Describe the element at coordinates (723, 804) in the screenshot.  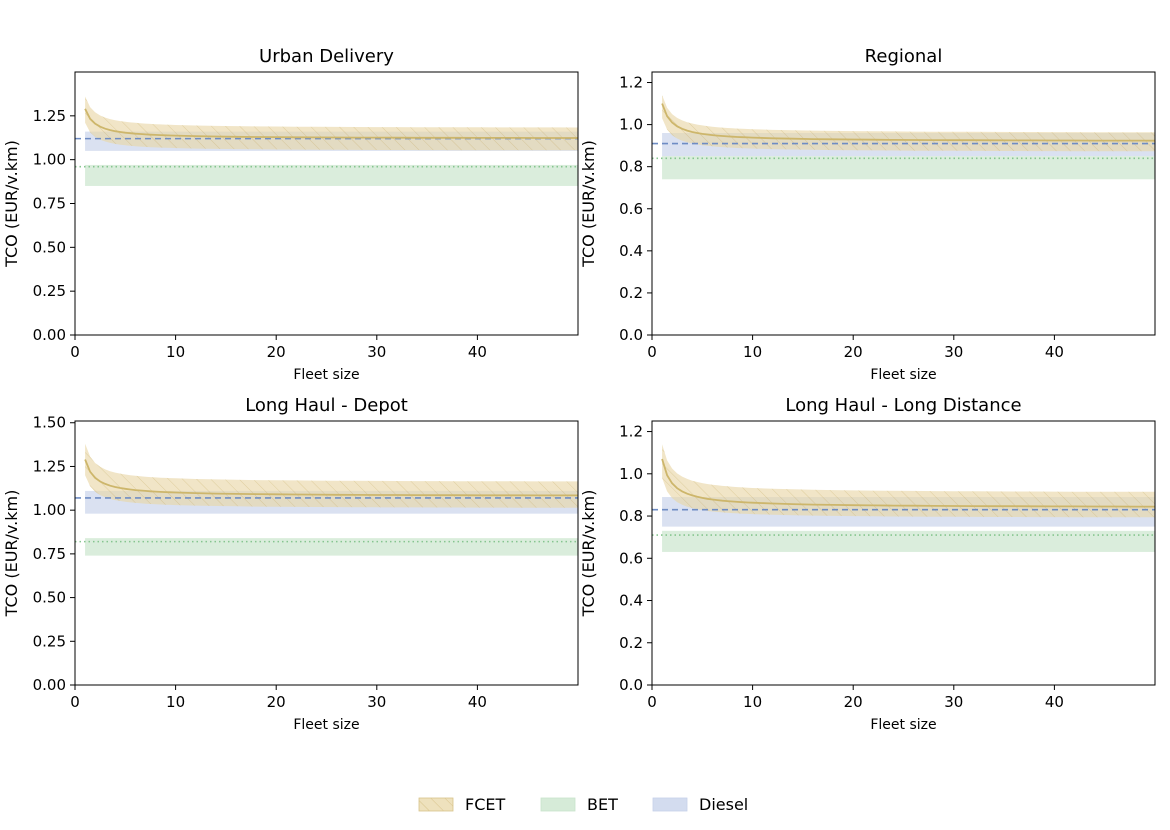
I see `legend-label-diesel: Diesel` at that location.